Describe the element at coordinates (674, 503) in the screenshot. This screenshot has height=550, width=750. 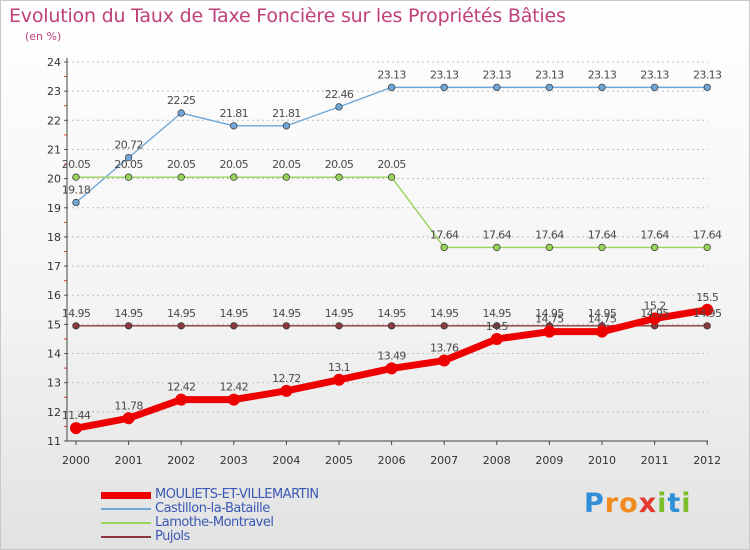
I see `logo-letter: t` at that location.